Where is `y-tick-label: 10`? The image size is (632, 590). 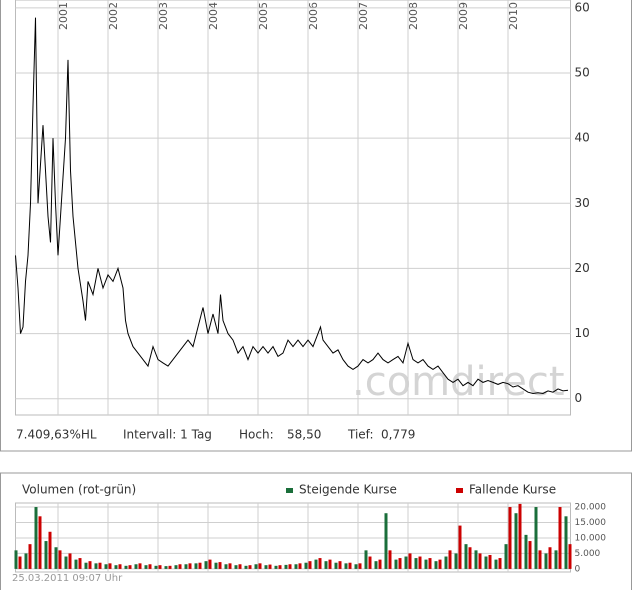 y-tick-label: 10 is located at coordinates (582, 333).